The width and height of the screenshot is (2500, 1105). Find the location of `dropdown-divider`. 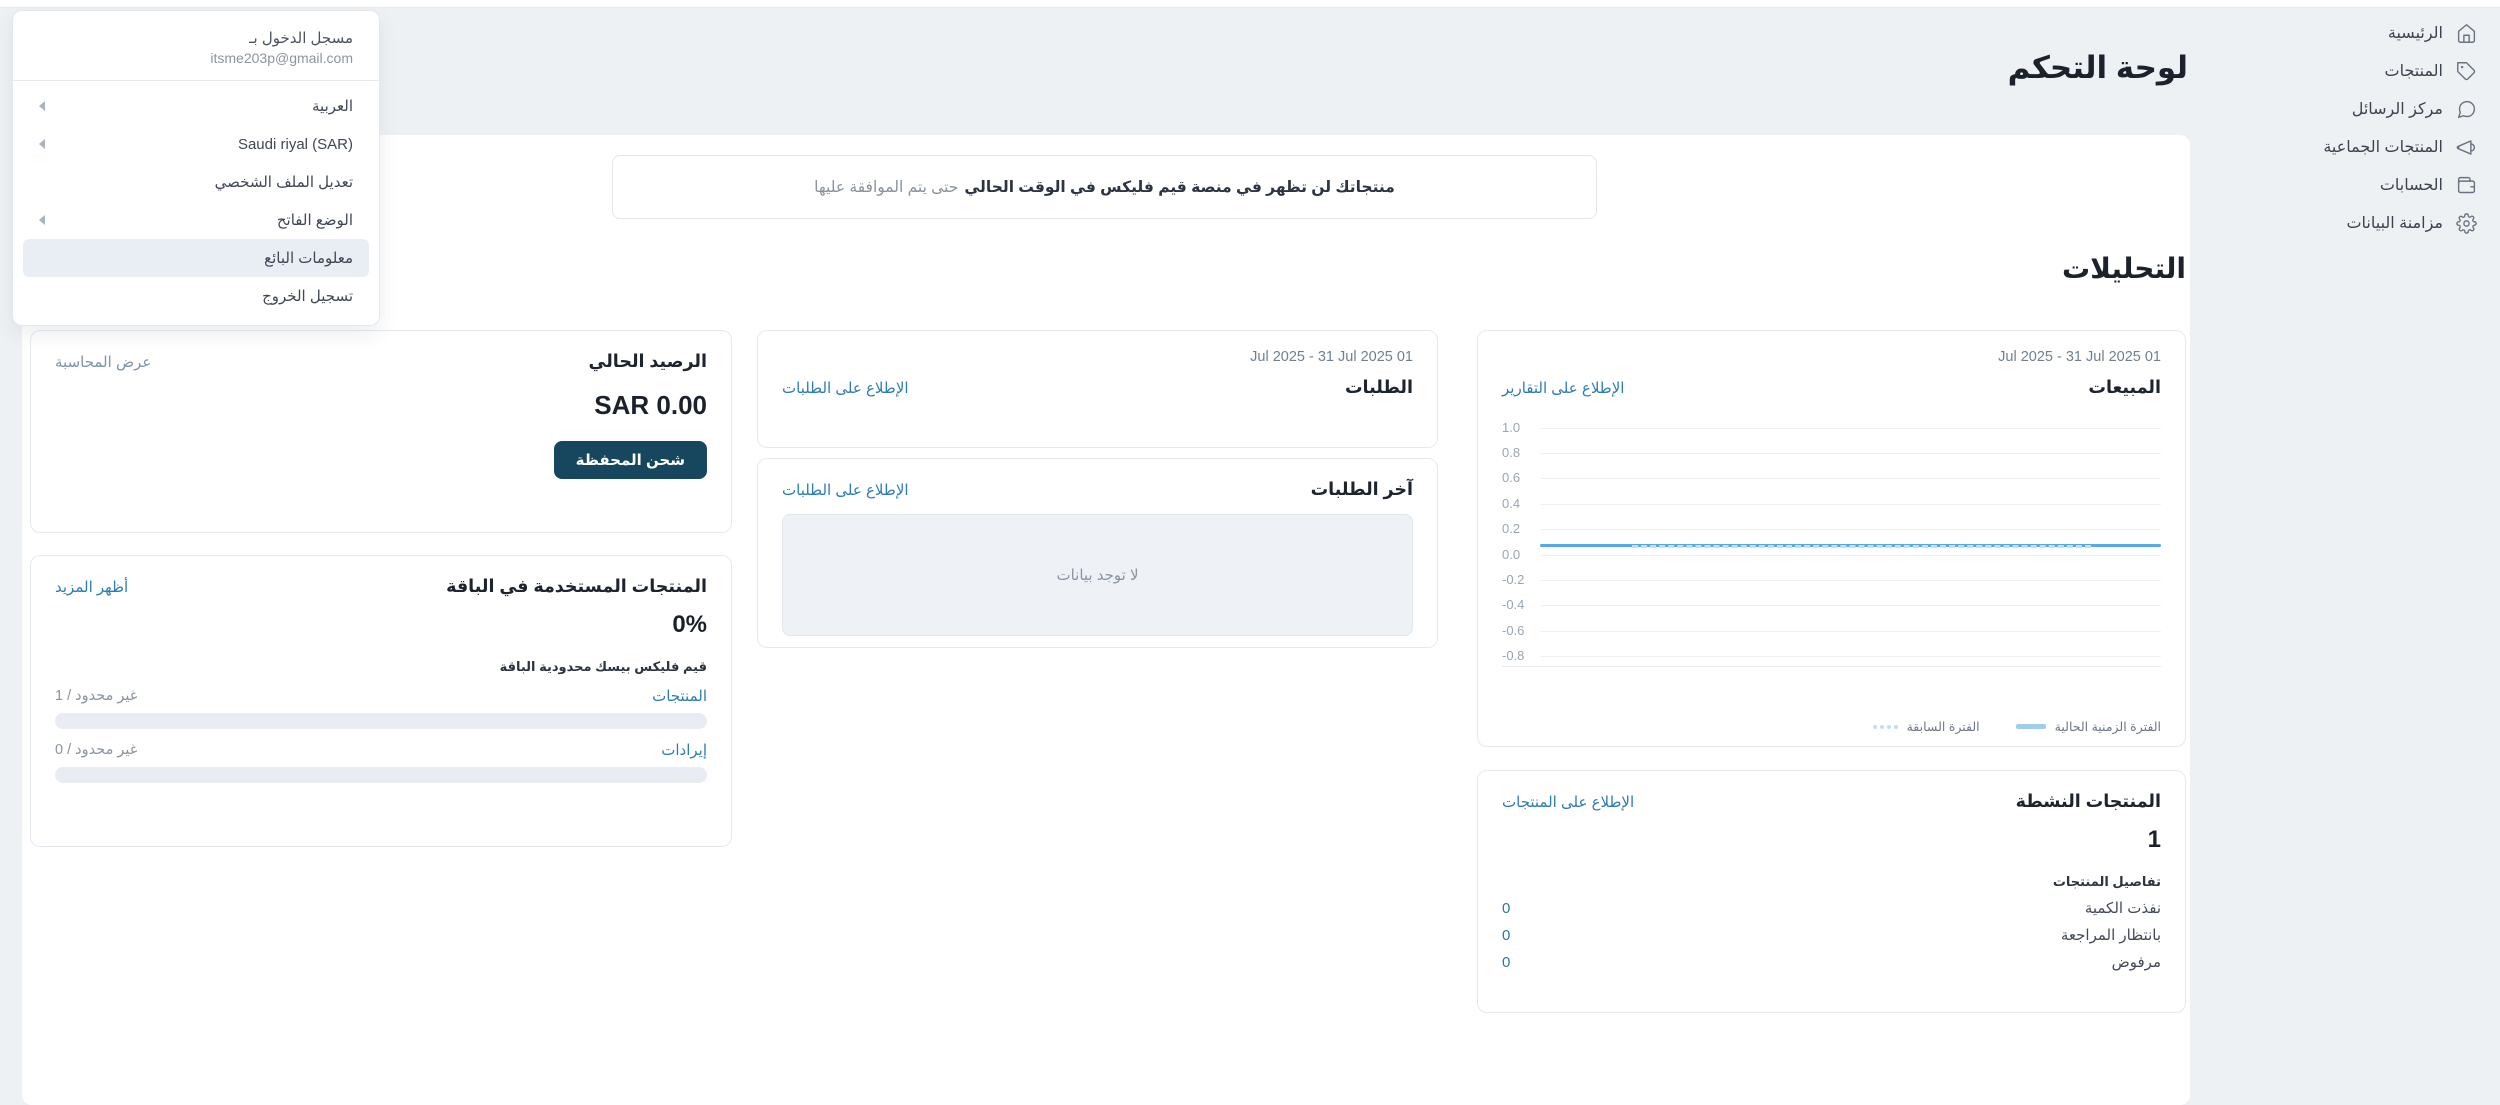

dropdown-divider is located at coordinates (196, 80).